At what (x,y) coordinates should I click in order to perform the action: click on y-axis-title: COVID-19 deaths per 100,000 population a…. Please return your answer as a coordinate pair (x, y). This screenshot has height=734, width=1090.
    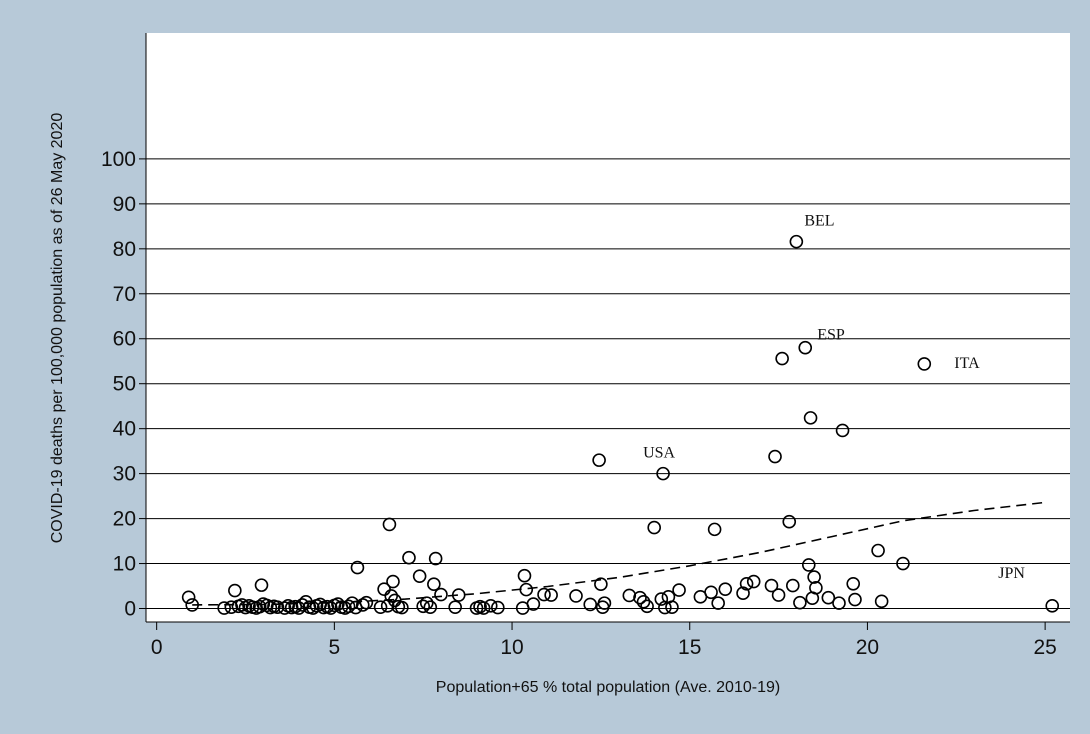
    Looking at the image, I should click on (57, 328).